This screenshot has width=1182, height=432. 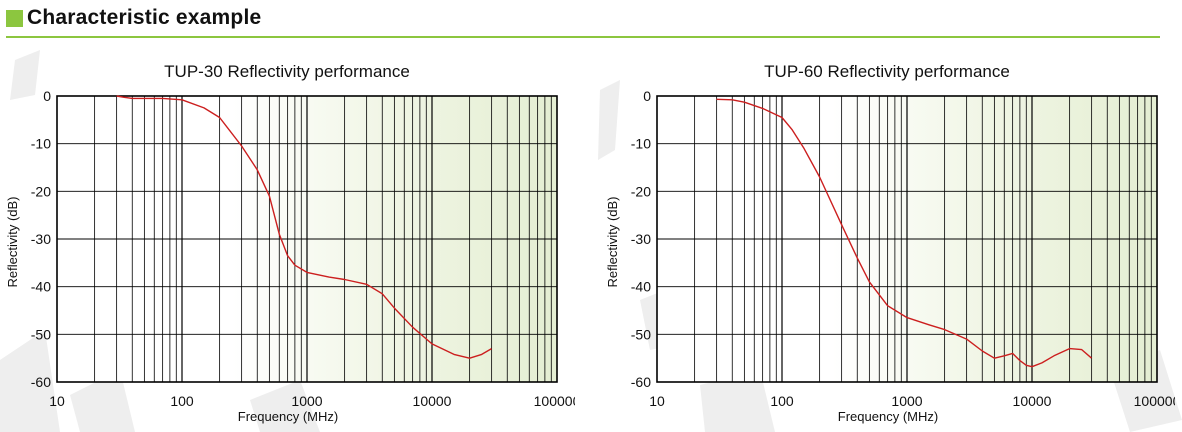 What do you see at coordinates (14, 18) in the screenshot?
I see `header-square-icon` at bounding box center [14, 18].